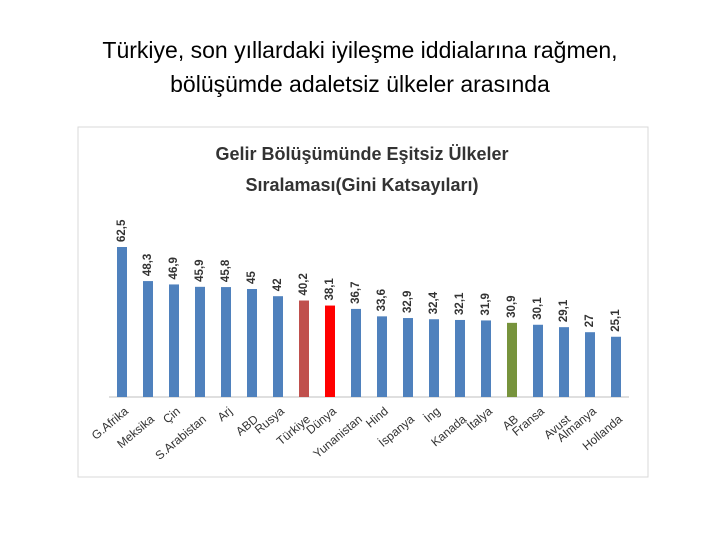 The height and width of the screenshot is (540, 720). I want to click on value-label: 38,1, so click(330, 289).